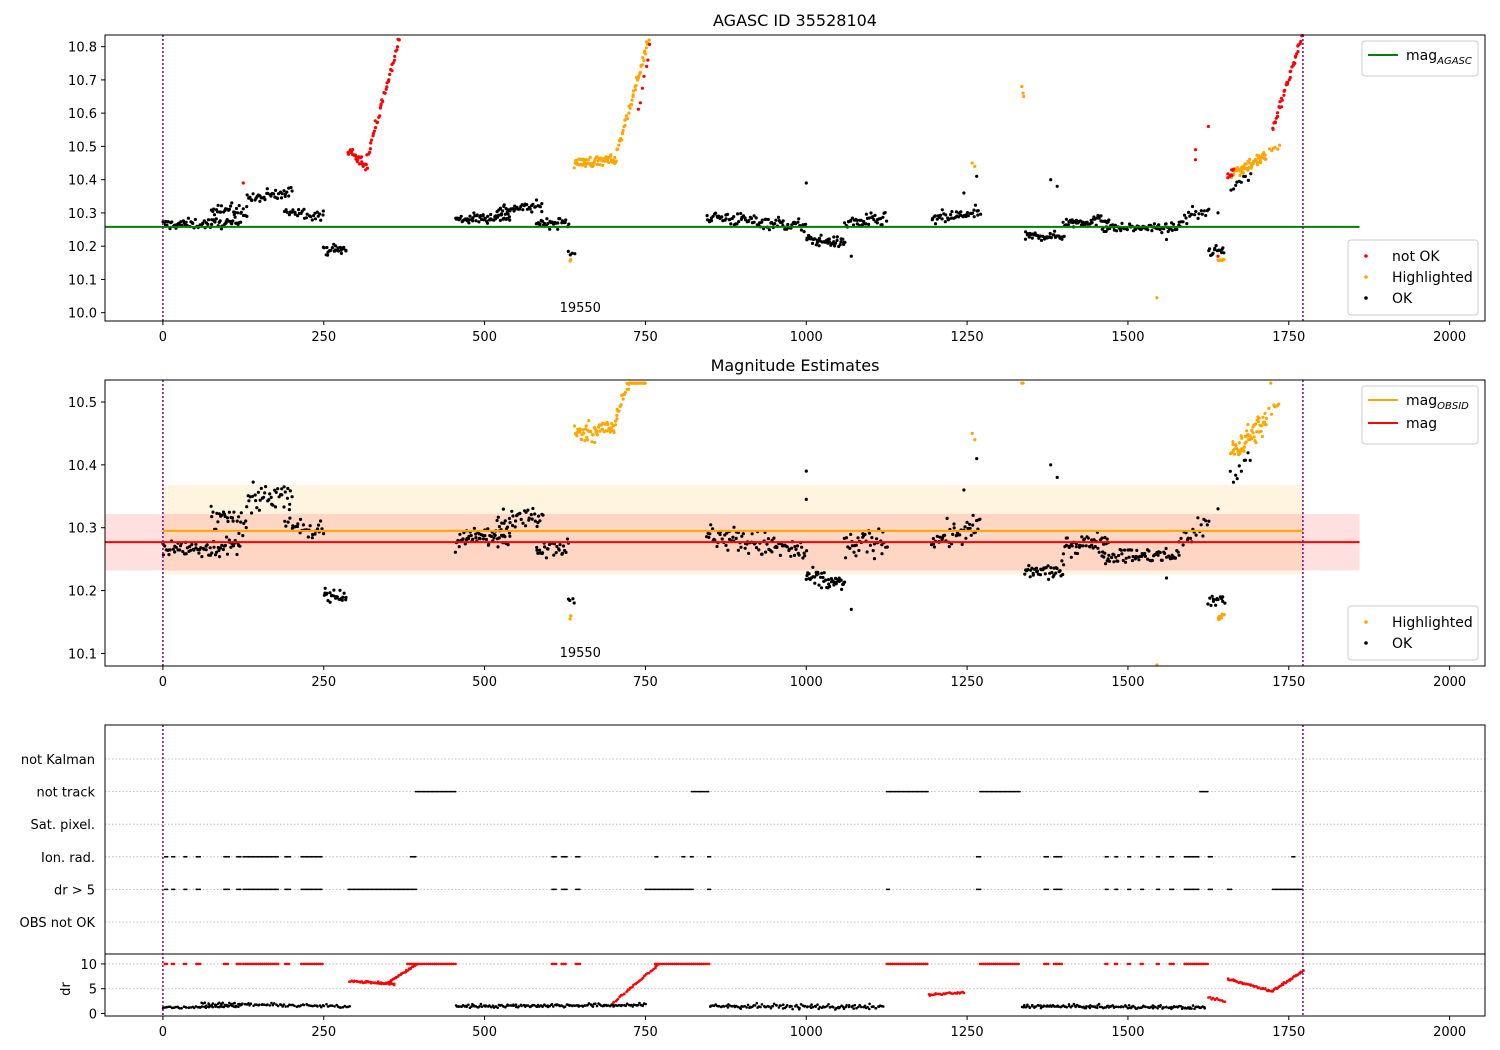 This screenshot has height=1050, width=1500. Describe the element at coordinates (1449, 682) in the screenshot. I see `x-tick-label: 2000` at that location.